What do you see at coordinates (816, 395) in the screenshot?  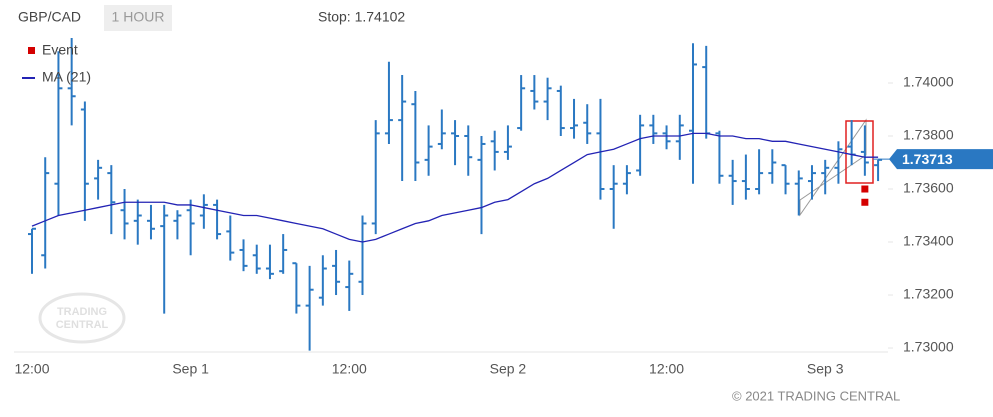 I see `copyright: © 2021 TRADING CENTRAL` at bounding box center [816, 395].